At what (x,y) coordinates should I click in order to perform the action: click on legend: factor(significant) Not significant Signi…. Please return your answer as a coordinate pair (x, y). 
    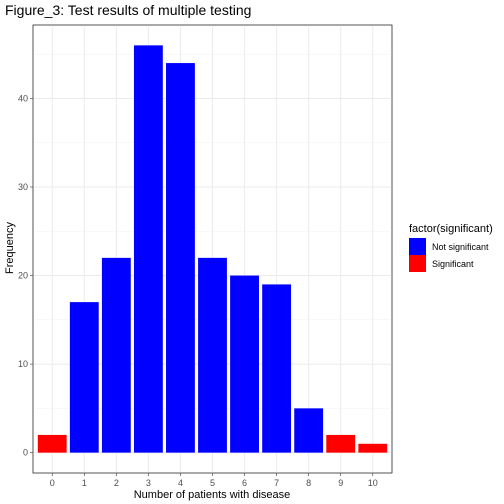
    Looking at the image, I should click on (451, 247).